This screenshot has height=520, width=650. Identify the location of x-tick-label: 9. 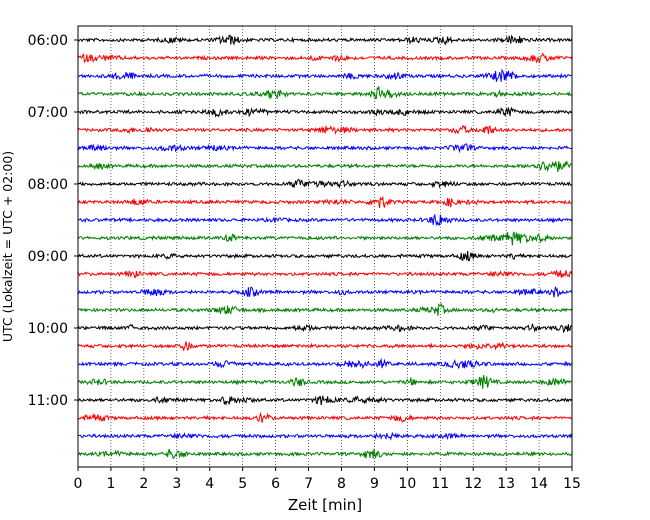
(374, 484).